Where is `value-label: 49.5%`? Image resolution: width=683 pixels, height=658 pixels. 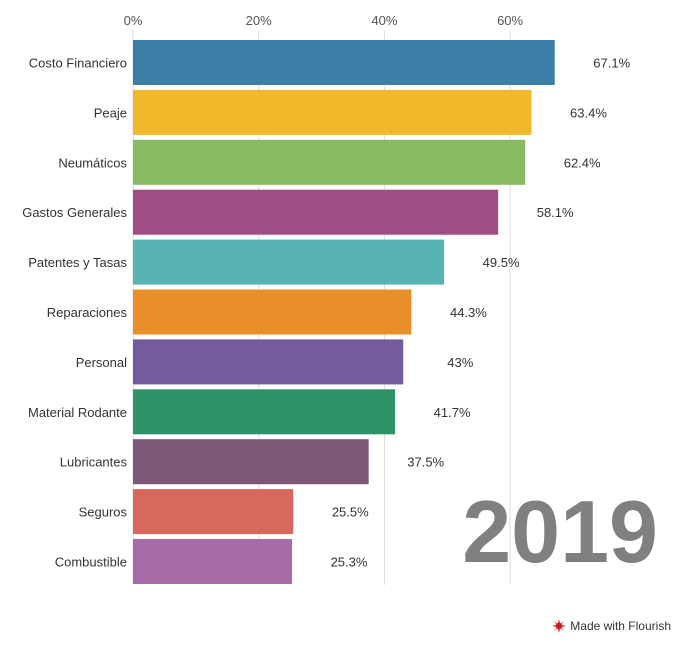
value-label: 49.5% is located at coordinates (501, 262).